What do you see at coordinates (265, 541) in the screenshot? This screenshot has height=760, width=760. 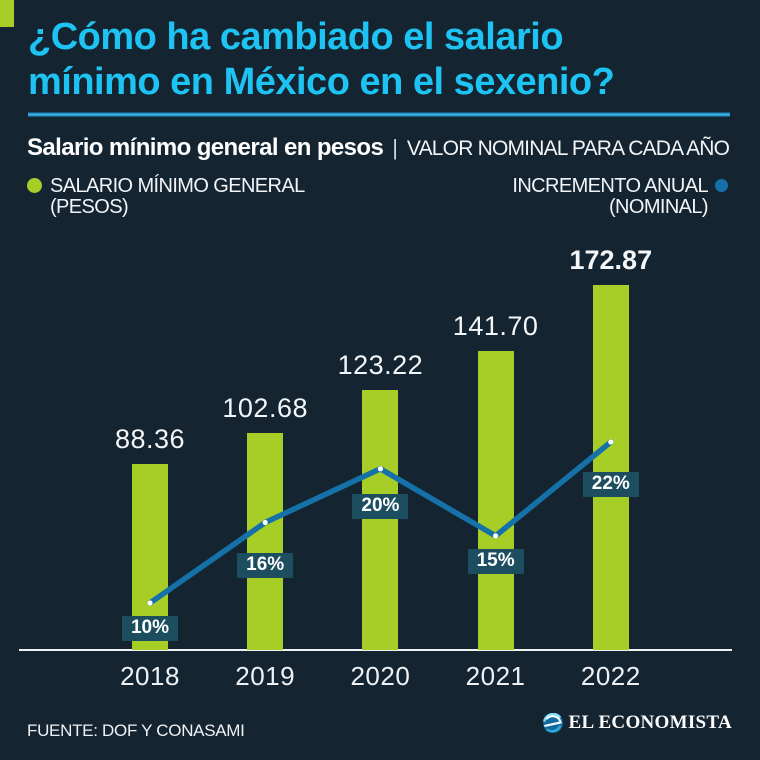 I see `bar-2019` at bounding box center [265, 541].